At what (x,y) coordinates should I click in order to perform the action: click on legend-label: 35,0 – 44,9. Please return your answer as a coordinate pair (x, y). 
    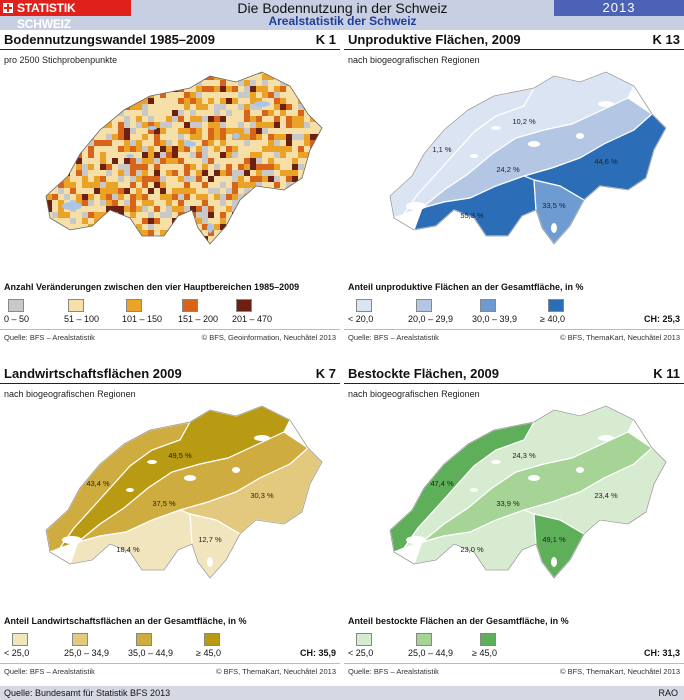
    Looking at the image, I should click on (151, 653).